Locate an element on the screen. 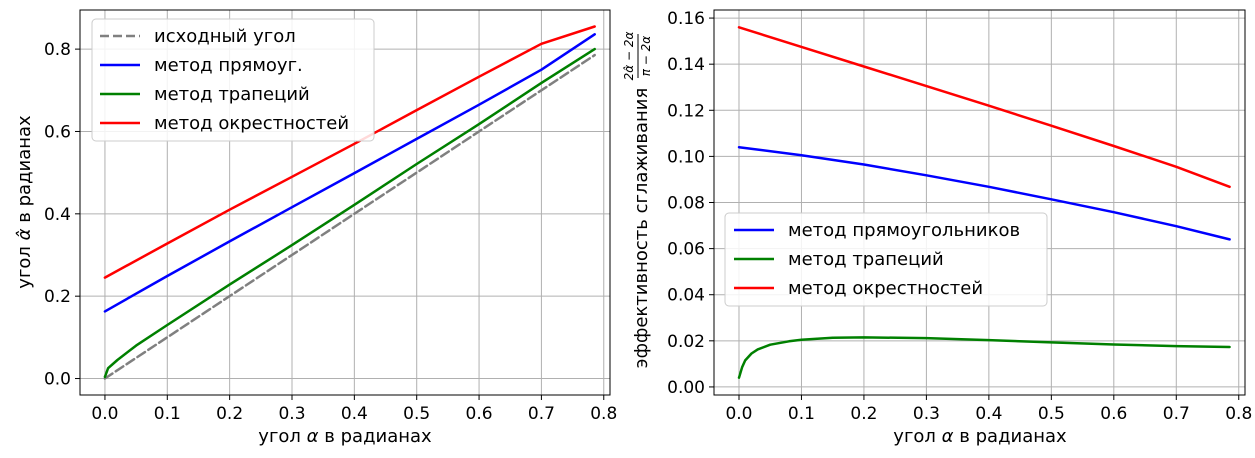 This screenshot has height=458, width=1255. left-legend-box is located at coordinates (233, 80).